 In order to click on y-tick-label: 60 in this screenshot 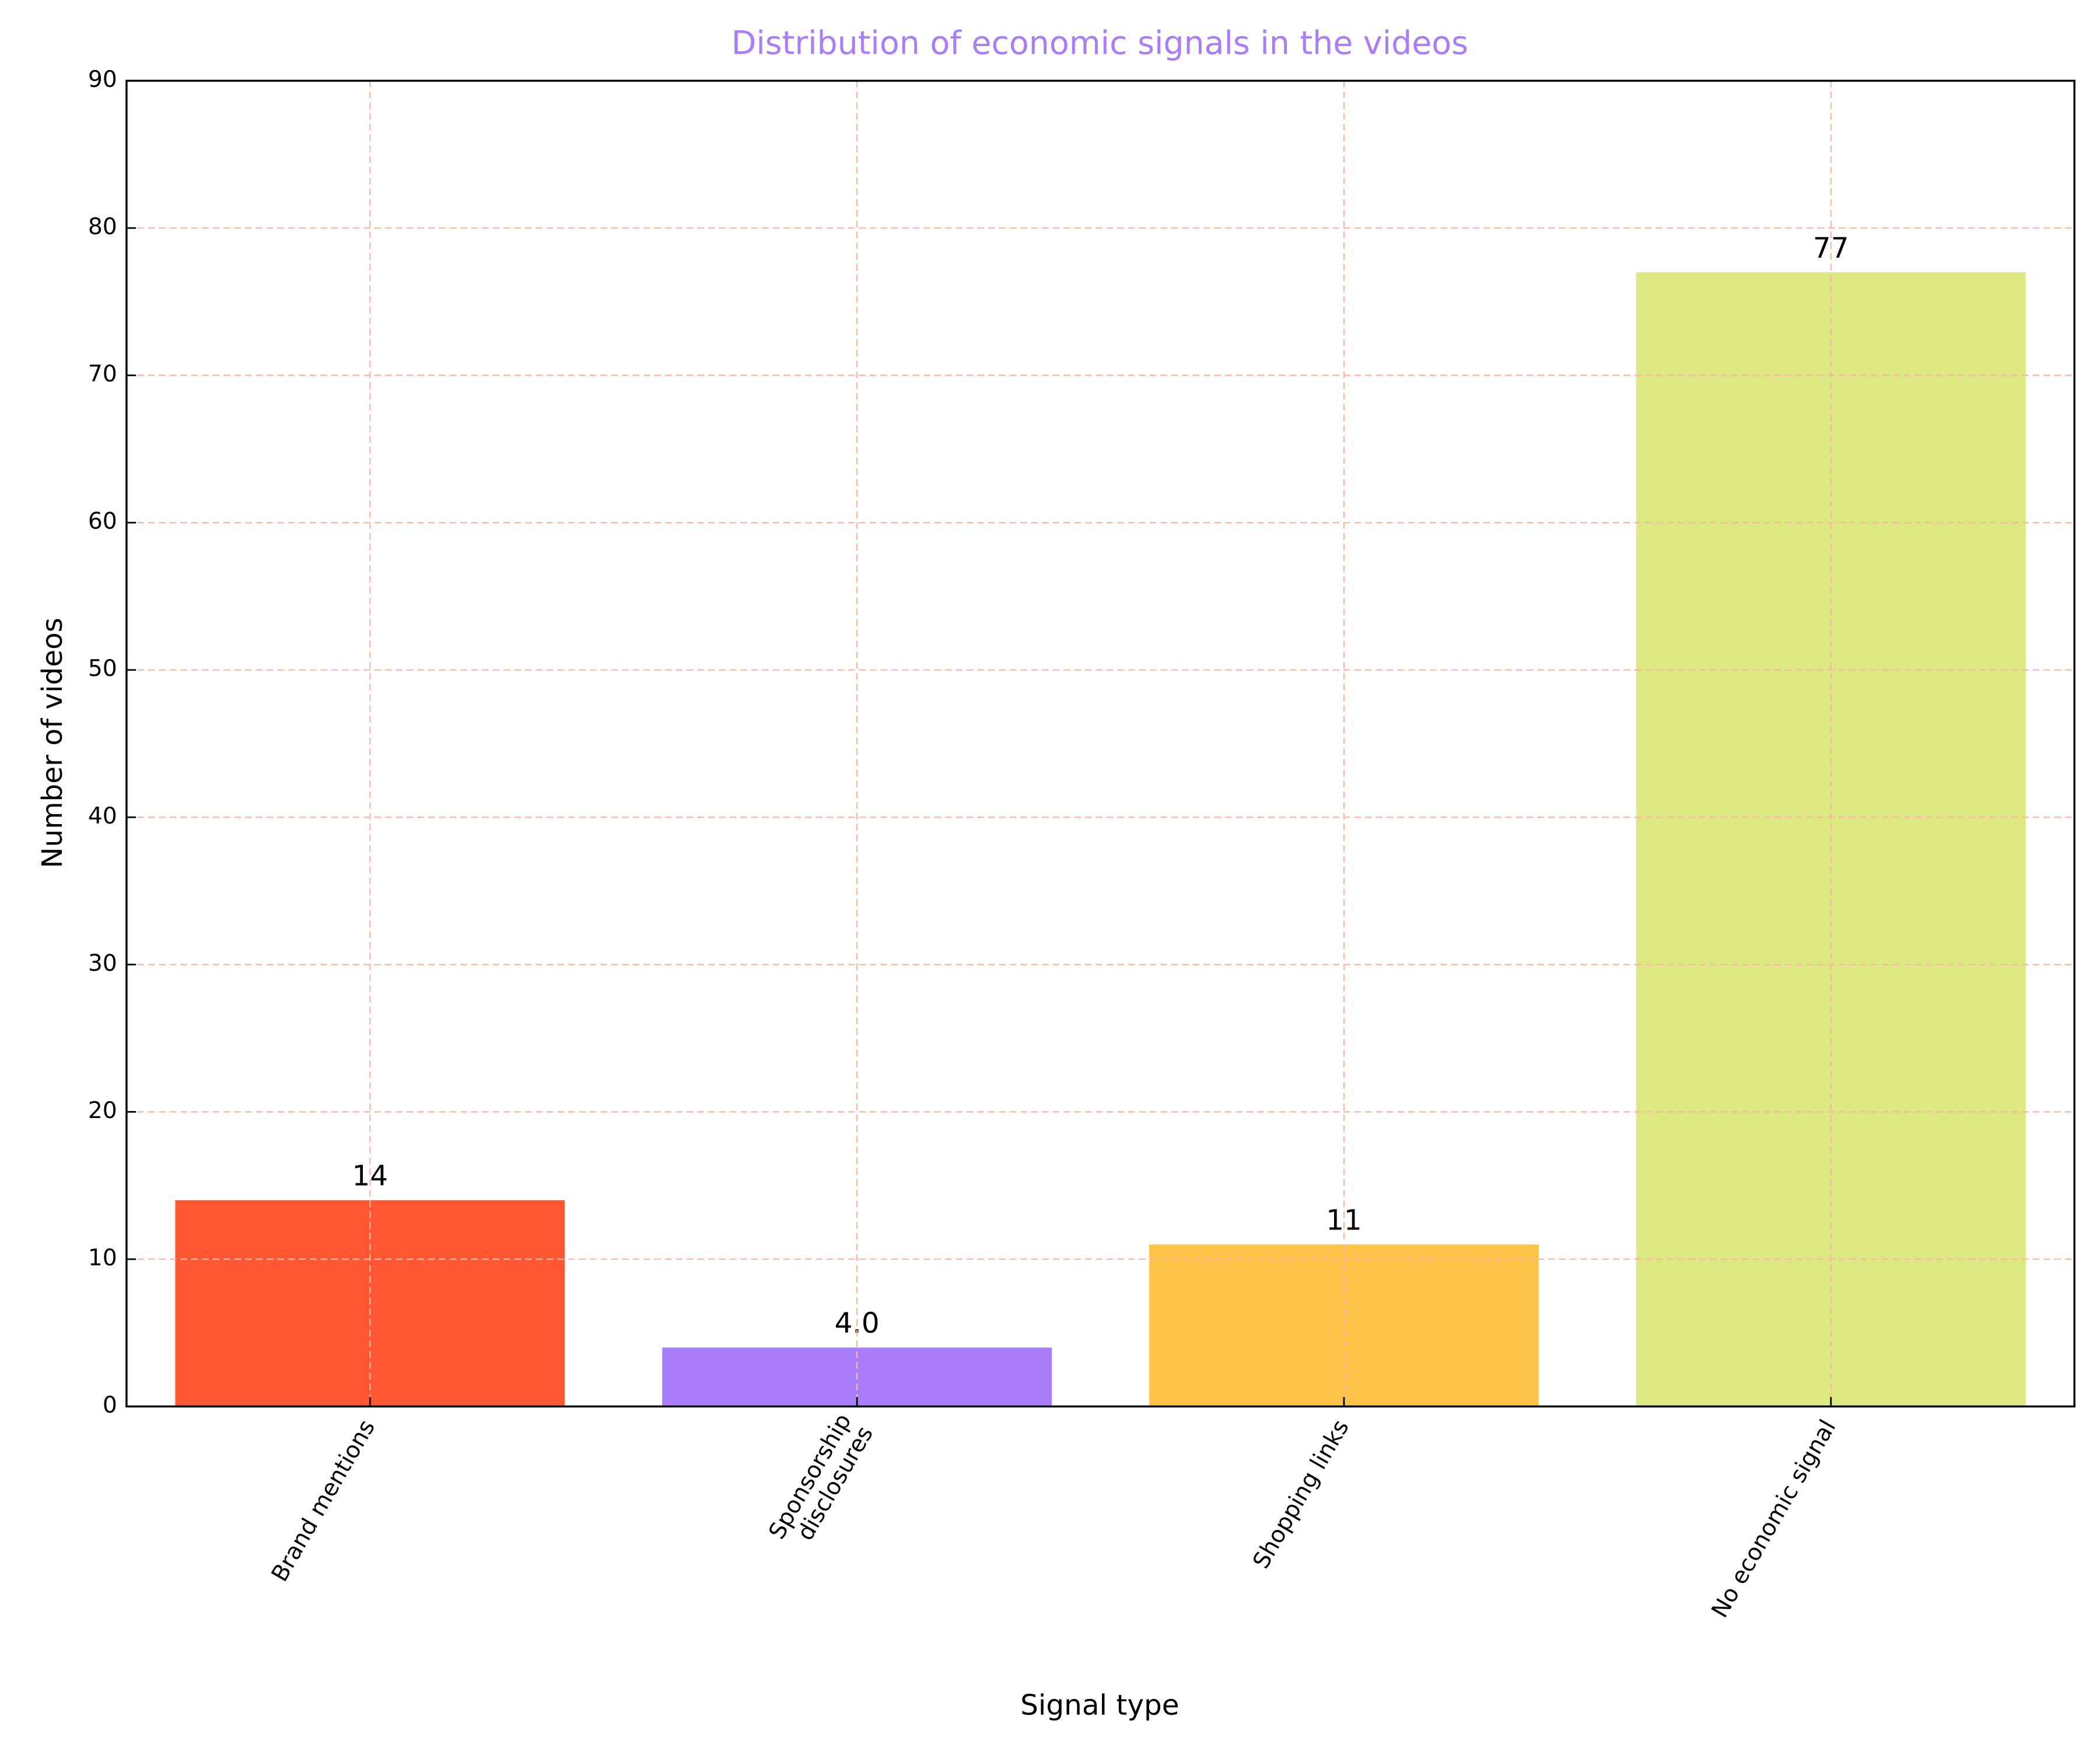, I will do `click(102, 522)`.